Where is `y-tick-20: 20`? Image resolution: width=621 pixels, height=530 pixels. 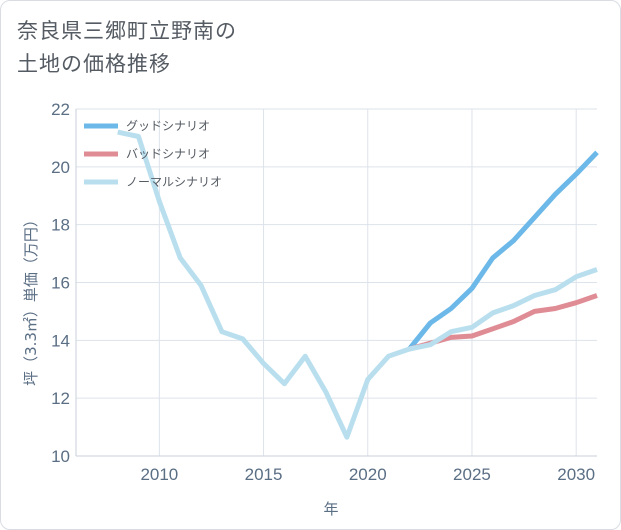
y-tick-20: 20 is located at coordinates (60, 167).